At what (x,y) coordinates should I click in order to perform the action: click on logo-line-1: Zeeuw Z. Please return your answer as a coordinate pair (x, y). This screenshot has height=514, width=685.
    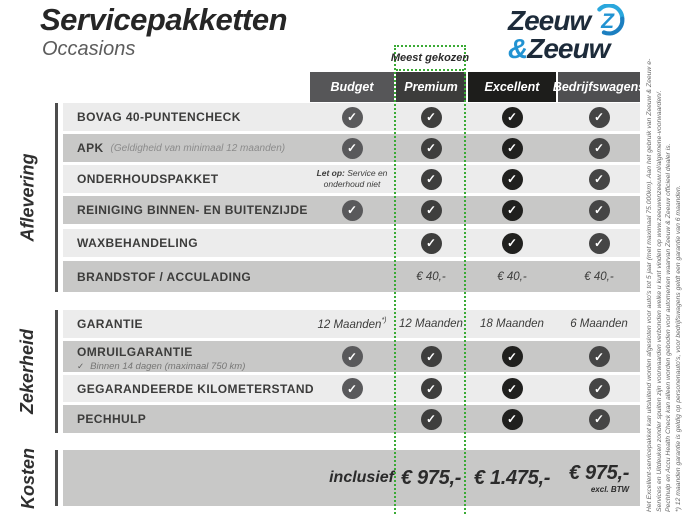
    Looking at the image, I should click on (566, 20).